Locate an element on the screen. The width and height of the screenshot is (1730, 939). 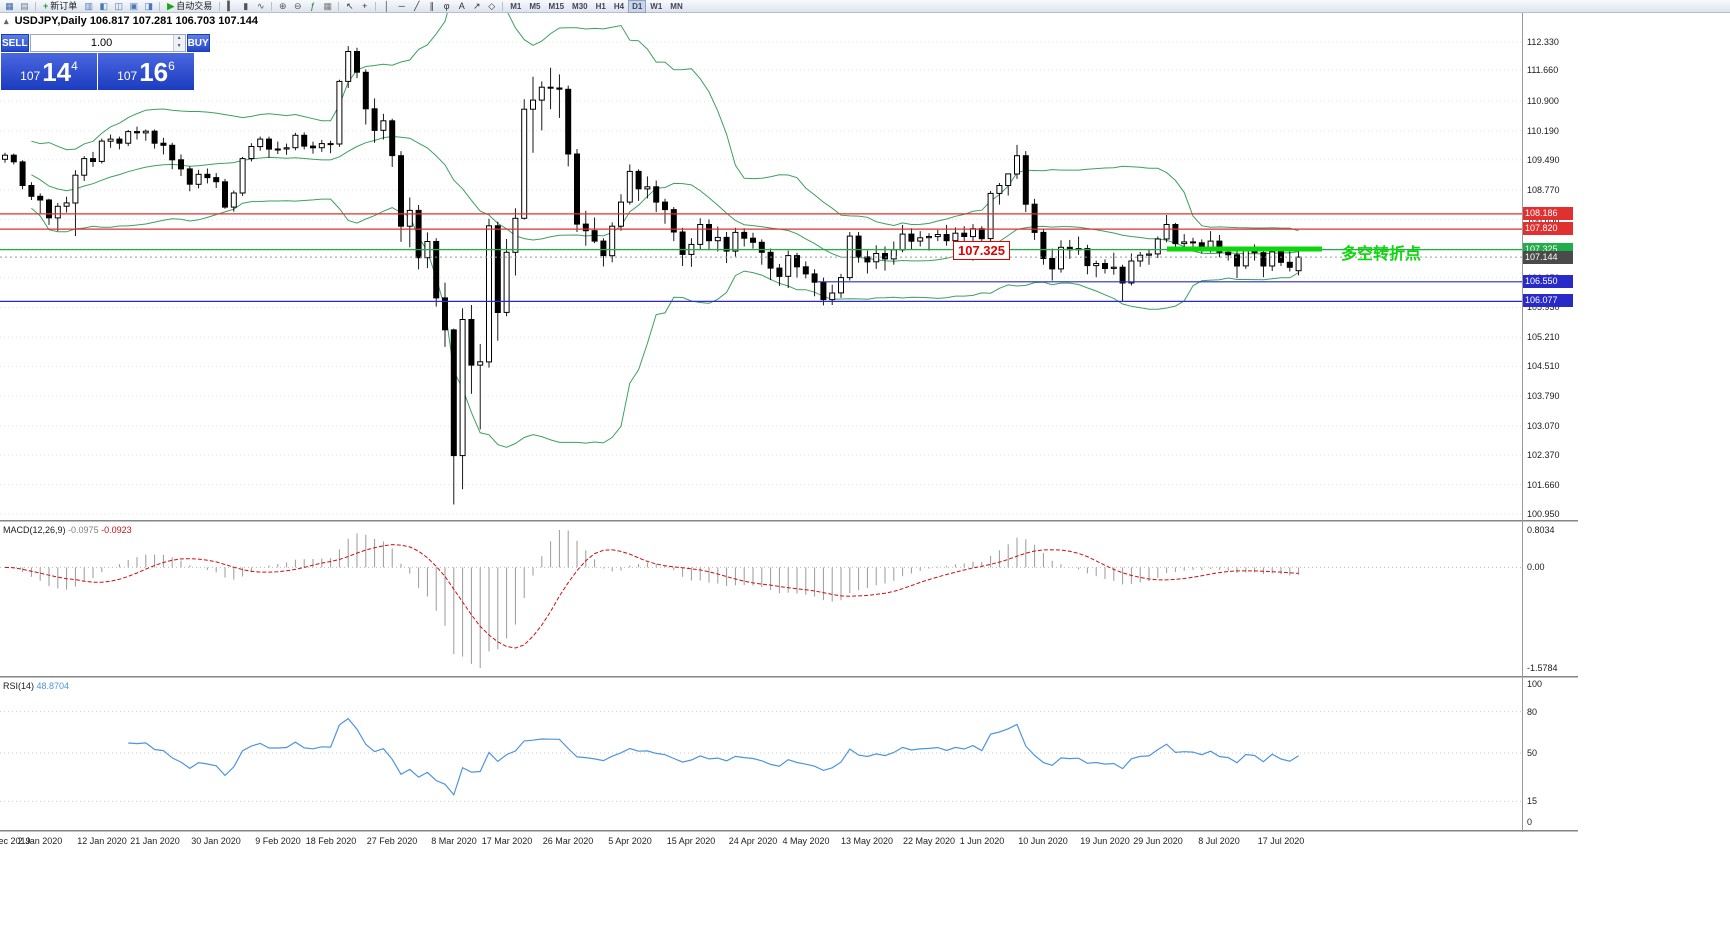
time-axis-label: 26 Mar 2020 is located at coordinates (568, 841).